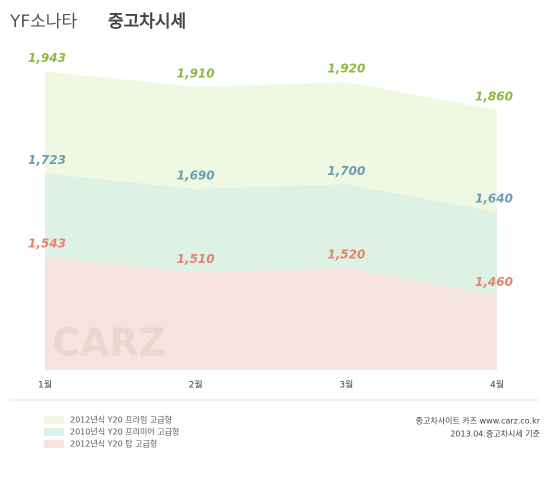 The height and width of the screenshot is (482, 550). What do you see at coordinates (494, 199) in the screenshot?
I see `value-label: 1,640` at bounding box center [494, 199].